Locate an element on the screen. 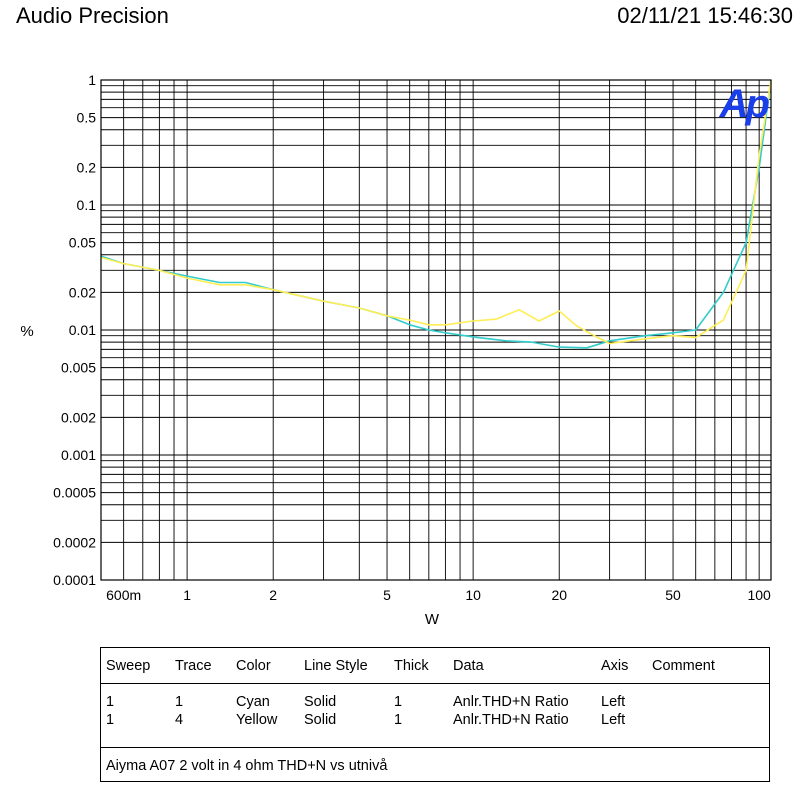  legend-cell: 4 is located at coordinates (179, 720).